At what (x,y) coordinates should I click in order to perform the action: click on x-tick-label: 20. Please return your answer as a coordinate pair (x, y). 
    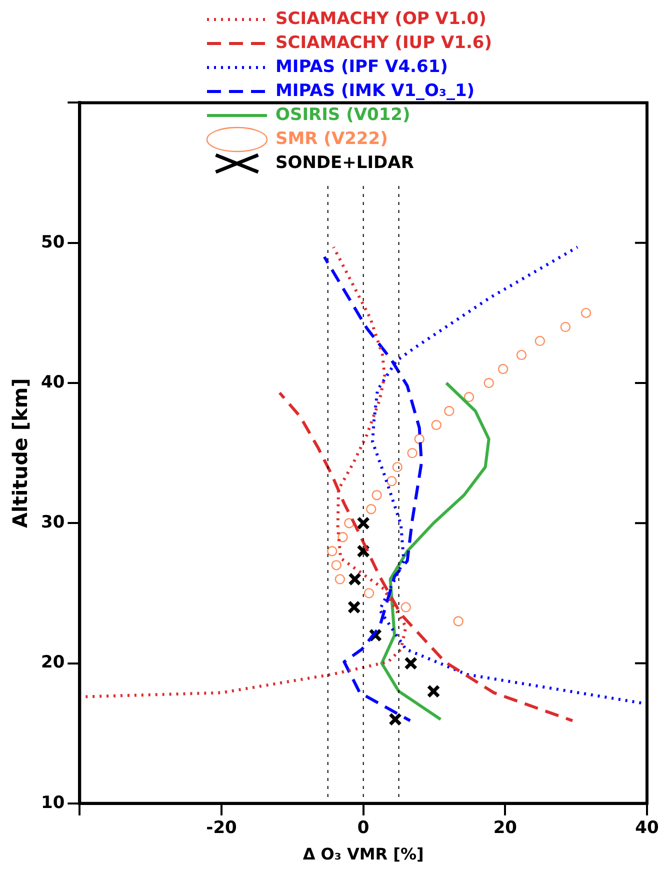
    Looking at the image, I should click on (505, 828).